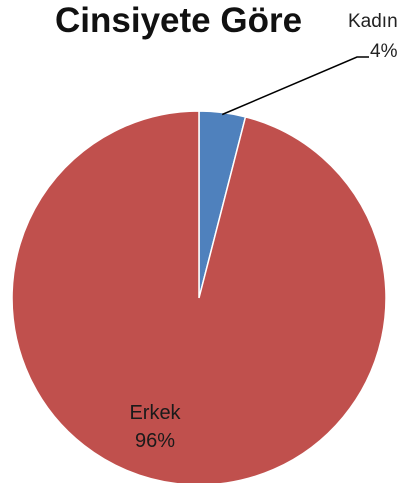  What do you see at coordinates (373, 21) in the screenshot?
I see `data-label-kadin-category: Kadın` at bounding box center [373, 21].